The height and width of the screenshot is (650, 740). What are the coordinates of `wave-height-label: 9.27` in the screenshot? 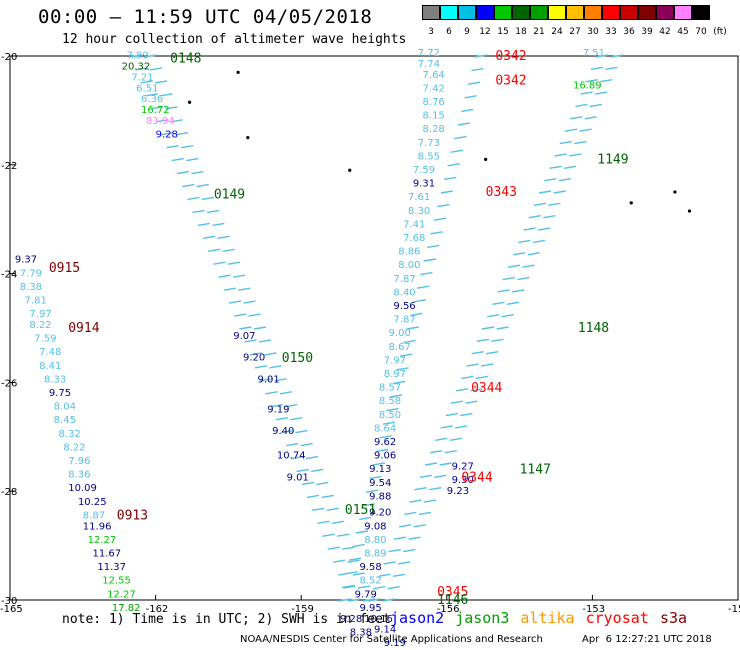 It's located at (463, 466).